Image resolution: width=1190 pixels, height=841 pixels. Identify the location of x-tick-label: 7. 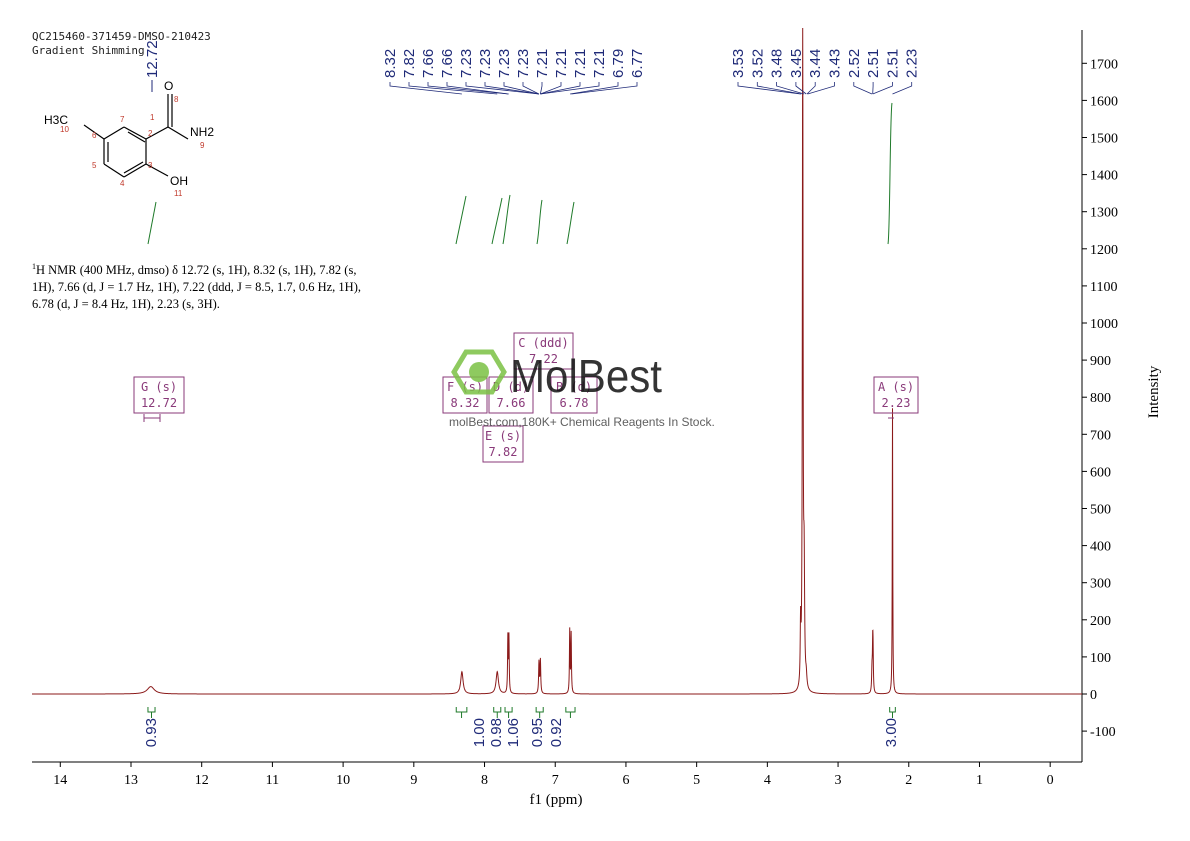
(555, 780).